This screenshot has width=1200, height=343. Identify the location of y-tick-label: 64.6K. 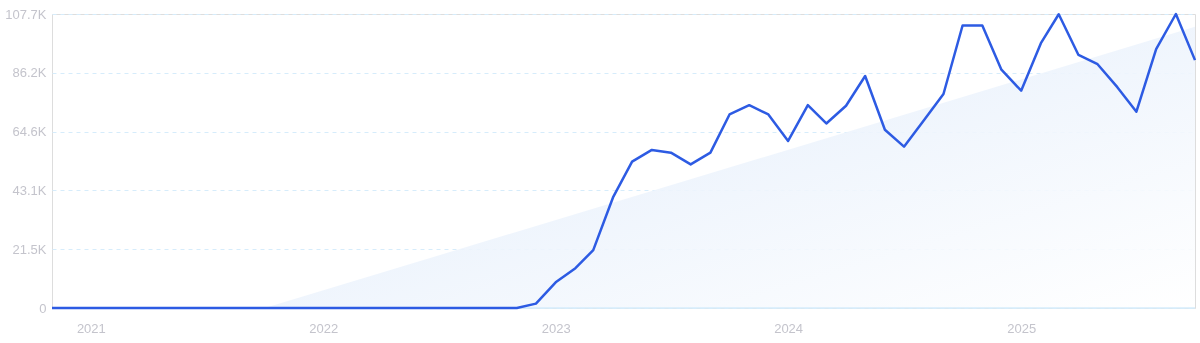
(29, 132).